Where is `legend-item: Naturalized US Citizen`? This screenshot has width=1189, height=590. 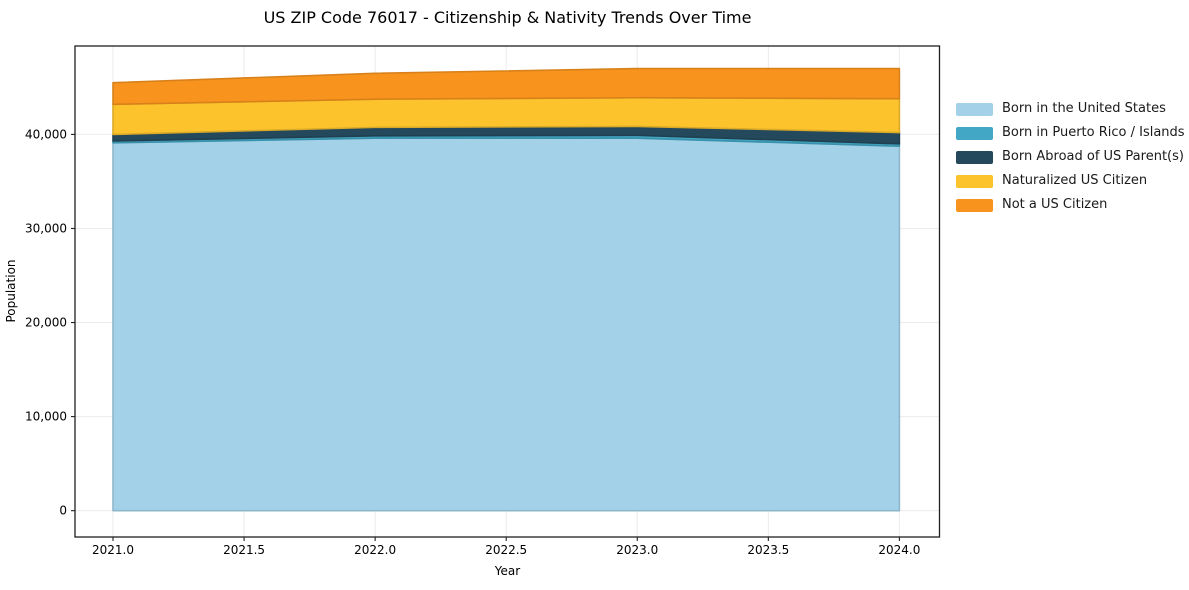
legend-item: Naturalized US Citizen is located at coordinates (1070, 181).